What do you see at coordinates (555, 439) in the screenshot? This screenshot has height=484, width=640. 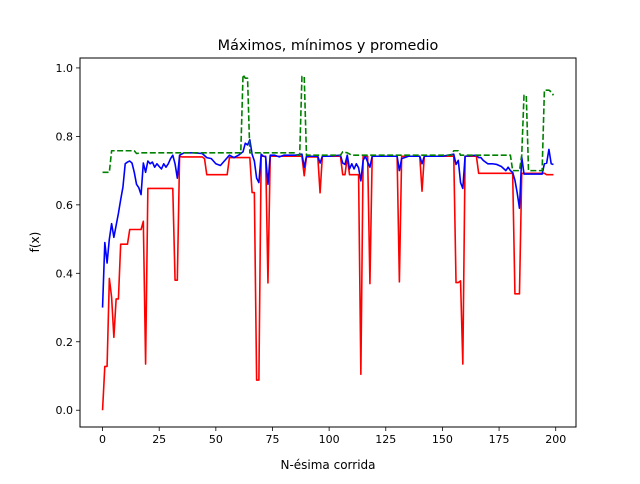 I see `x-tick-label: 200` at bounding box center [555, 439].